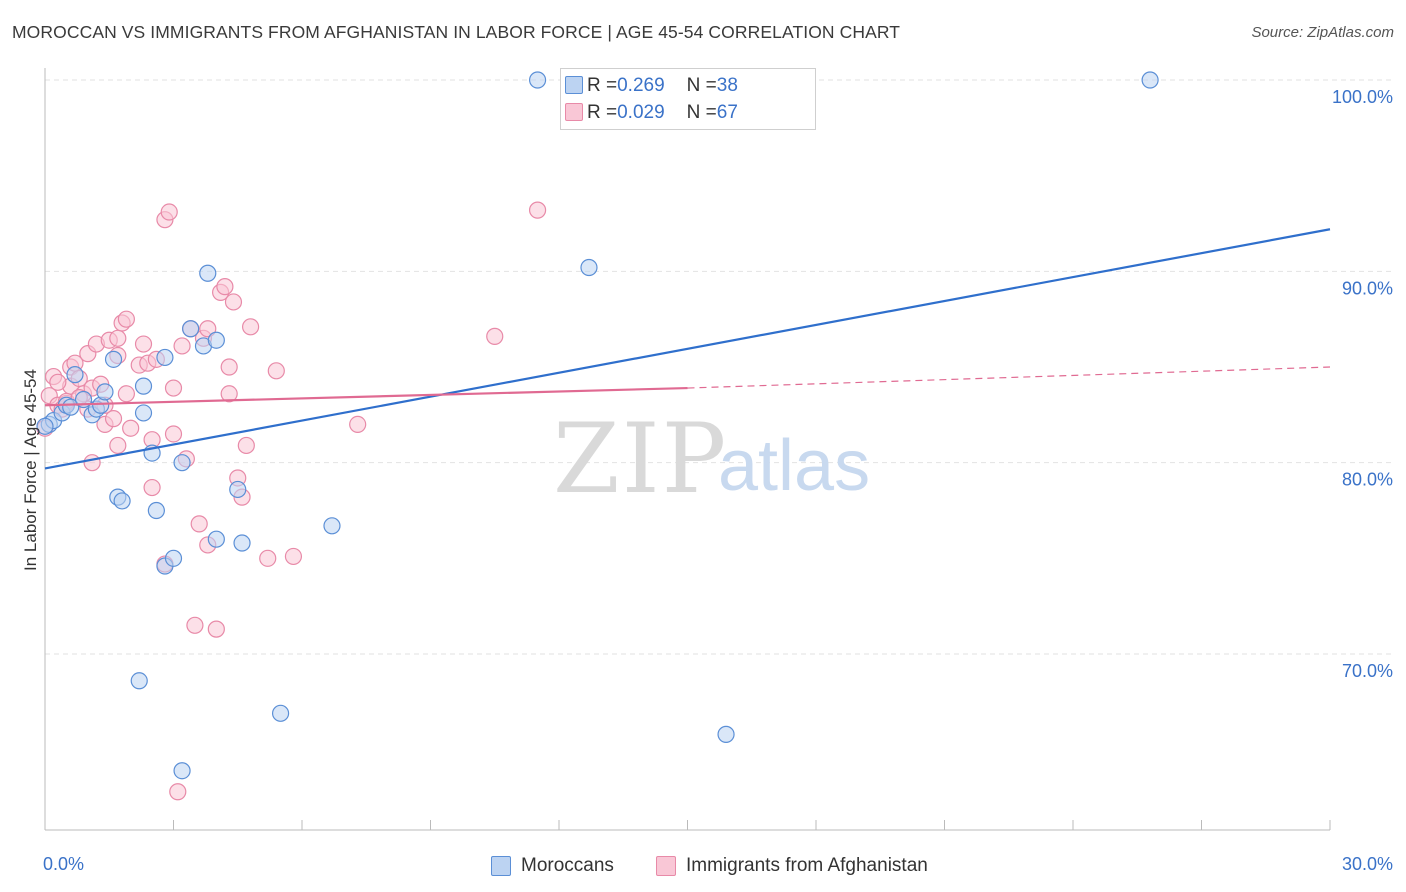 Image resolution: width=1406 pixels, height=892 pixels. I want to click on legend-item-afghan: Immigrants from Afghanistan, so click(792, 866).